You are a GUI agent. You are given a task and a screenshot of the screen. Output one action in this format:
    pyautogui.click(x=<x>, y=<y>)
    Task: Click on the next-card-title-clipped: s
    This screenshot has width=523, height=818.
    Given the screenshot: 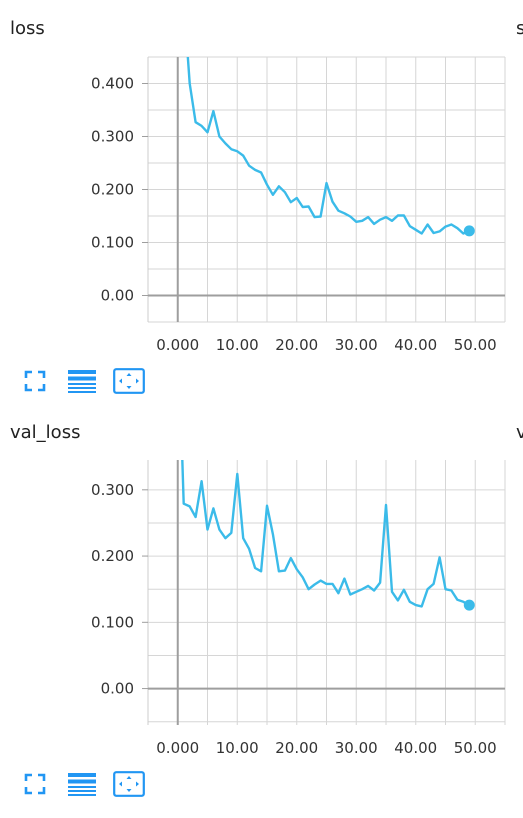 What is the action you would take?
    pyautogui.click(x=519, y=28)
    